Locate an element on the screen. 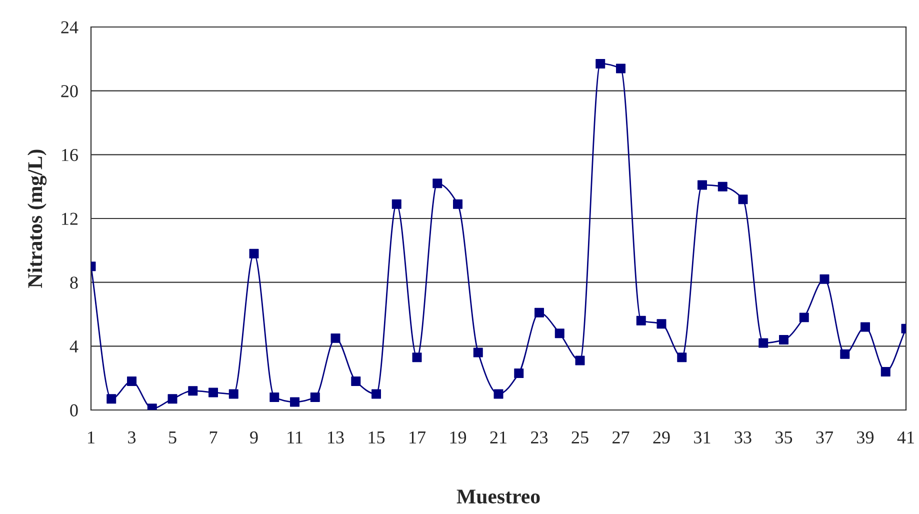 Image resolution: width=919 pixels, height=514 pixels. x-tick-label: 39 is located at coordinates (865, 437).